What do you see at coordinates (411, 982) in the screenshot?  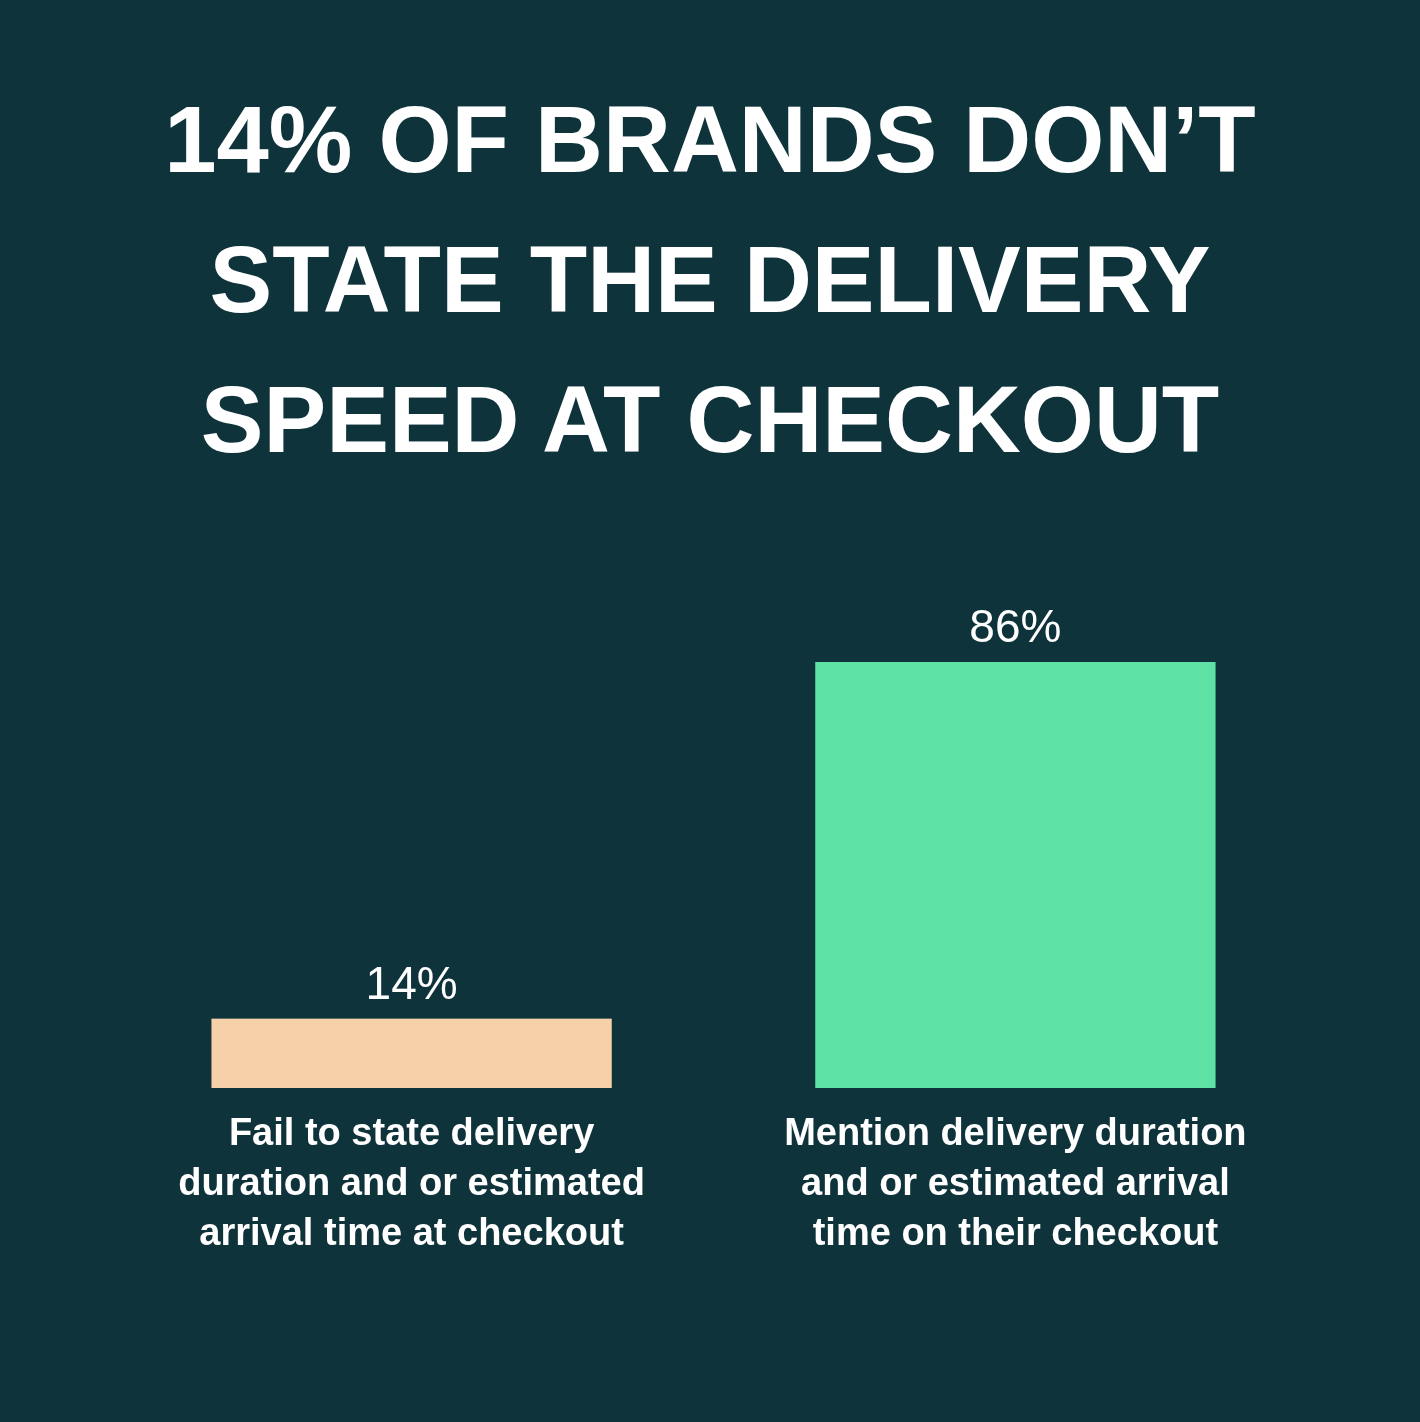 I see `data-label: 14%` at bounding box center [411, 982].